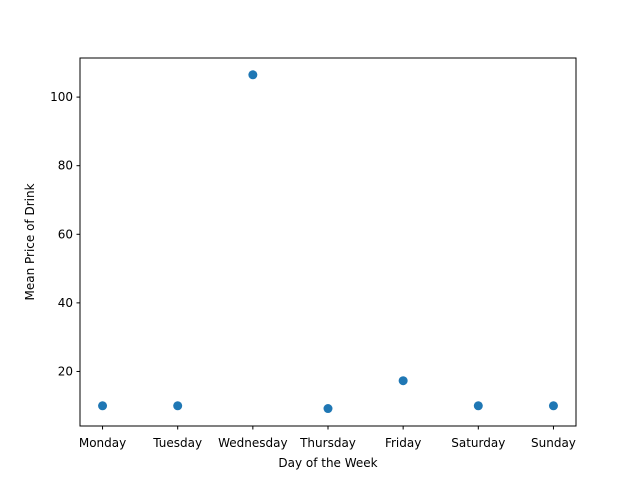 Image resolution: width=640 pixels, height=480 pixels. I want to click on y-tick-label: 20, so click(65, 371).